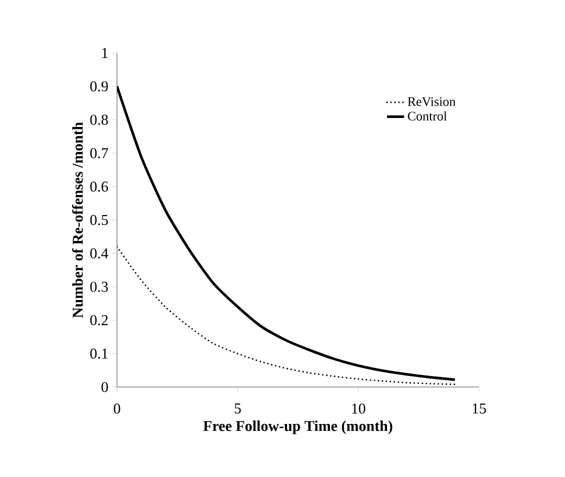  I want to click on legend-label: Control, so click(427, 116).